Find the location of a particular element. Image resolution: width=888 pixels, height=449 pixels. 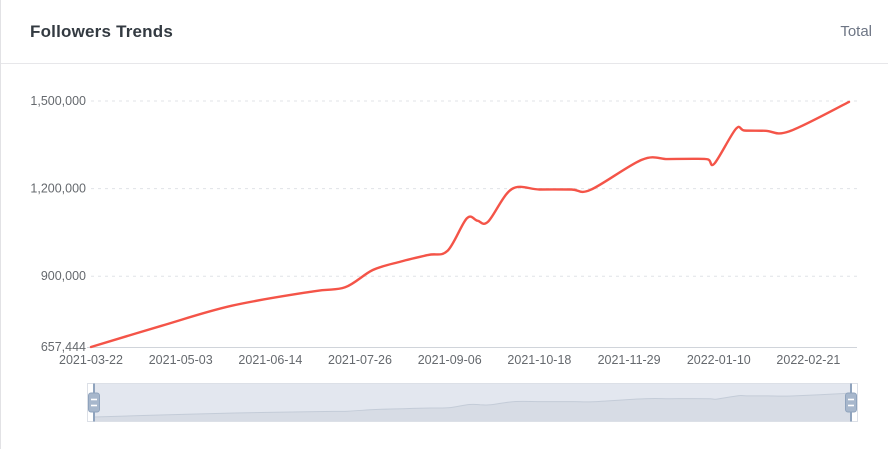

y-axis-label: 1,200,000 is located at coordinates (58, 189).